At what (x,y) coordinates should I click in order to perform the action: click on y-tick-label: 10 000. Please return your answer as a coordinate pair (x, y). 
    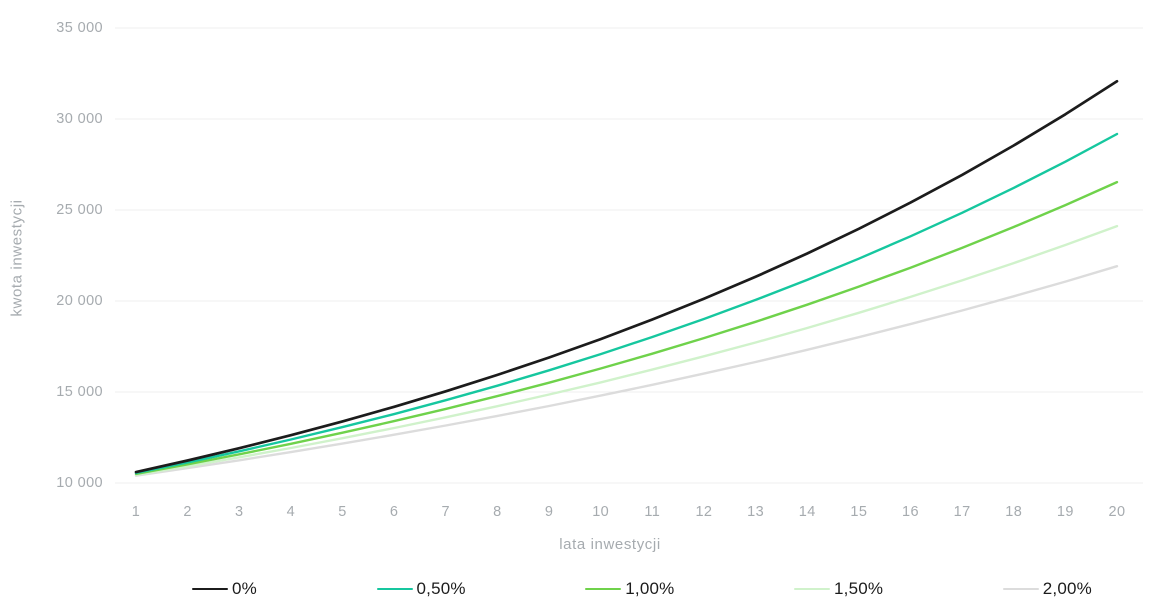
    Looking at the image, I should click on (79, 483).